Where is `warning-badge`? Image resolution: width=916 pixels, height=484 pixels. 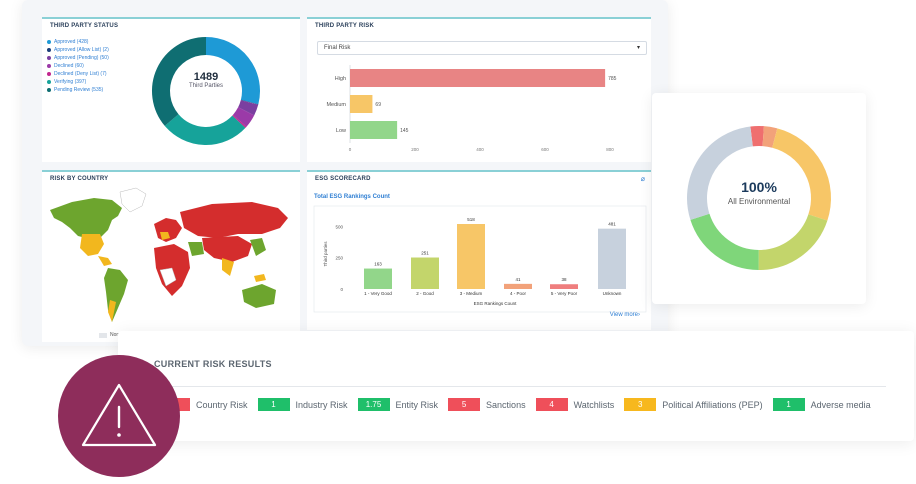
warning-badge is located at coordinates (119, 416).